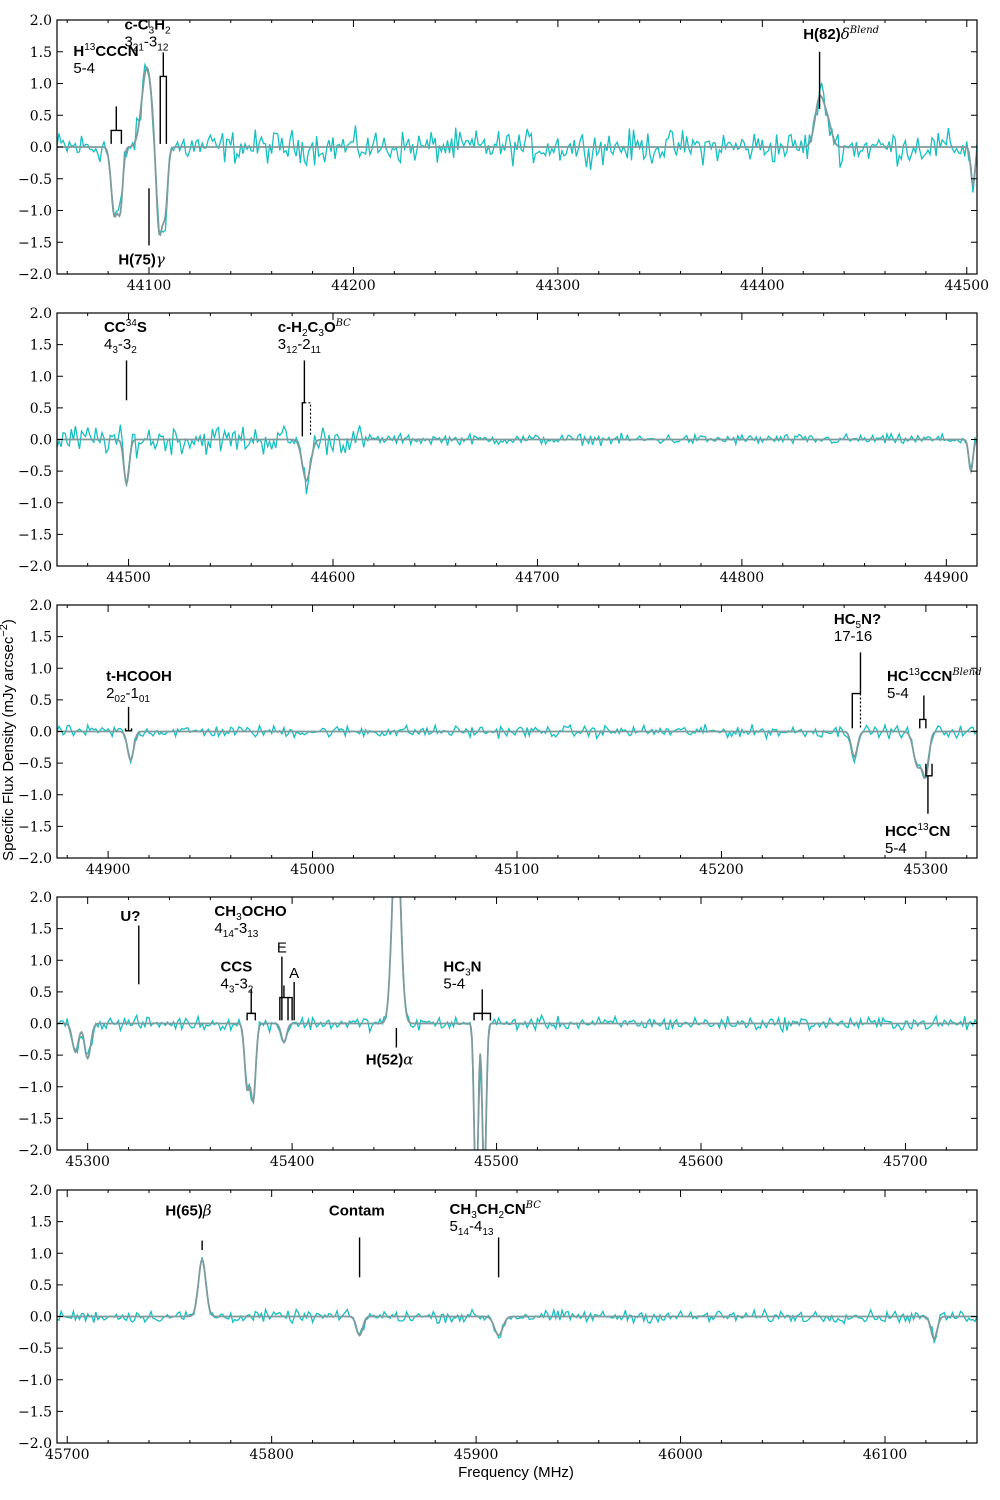 This screenshot has height=1500, width=1000. Describe the element at coordinates (159, 25) in the screenshot. I see `species-name-part: H` at that location.